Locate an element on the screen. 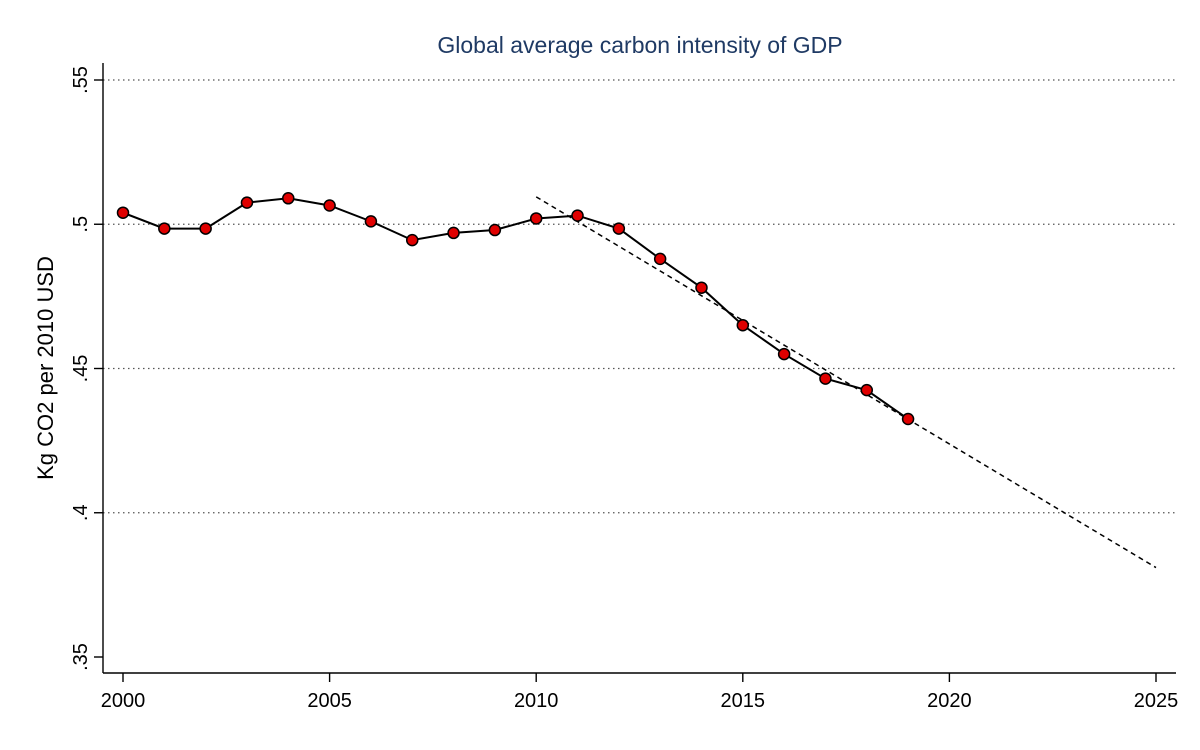 The height and width of the screenshot is (750, 1200). y-tick-label-2: .45 is located at coordinates (81, 369).